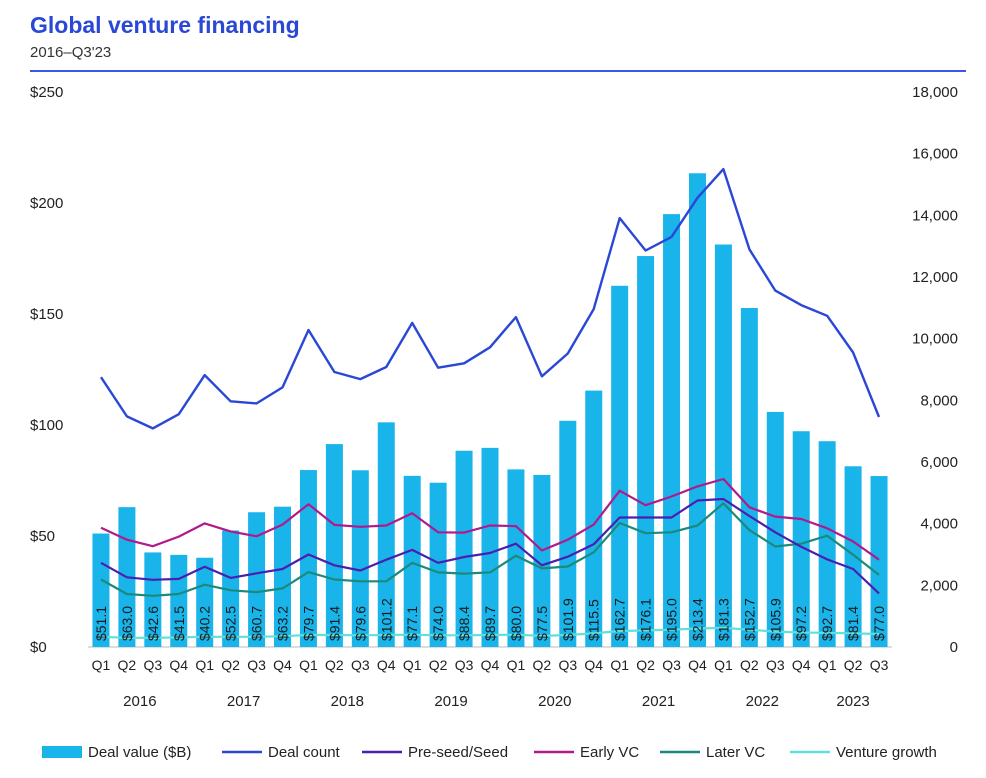  What do you see at coordinates (490, 623) in the screenshot?
I see `deal-value-label: $89.7` at bounding box center [490, 623].